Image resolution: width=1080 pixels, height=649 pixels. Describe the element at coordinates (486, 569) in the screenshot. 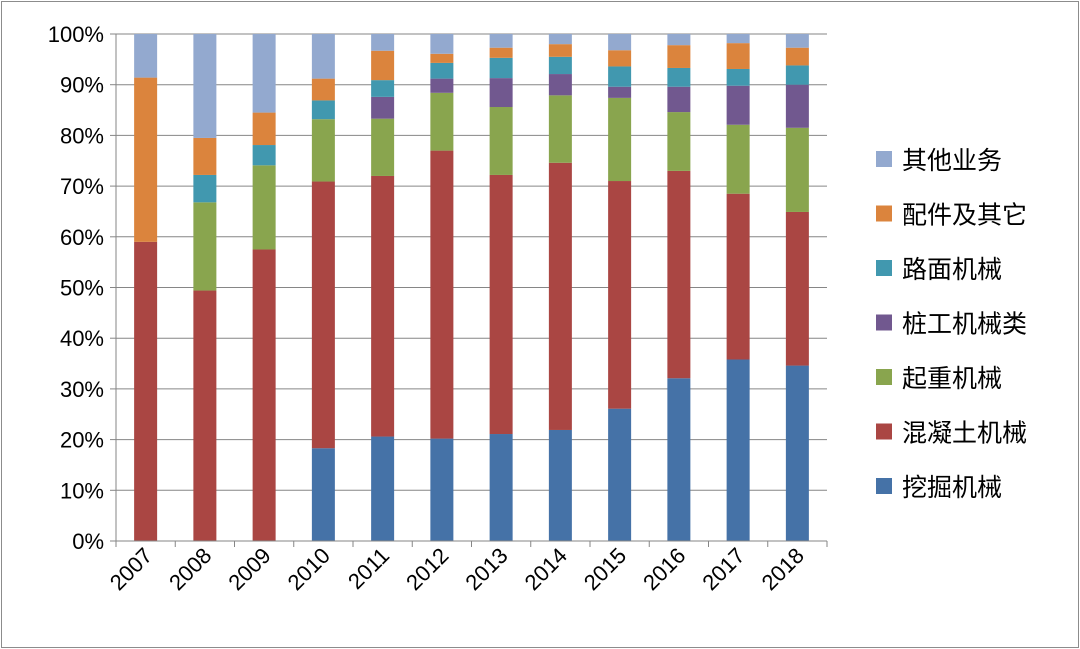

I see `x-tick-label: 2013` at that location.